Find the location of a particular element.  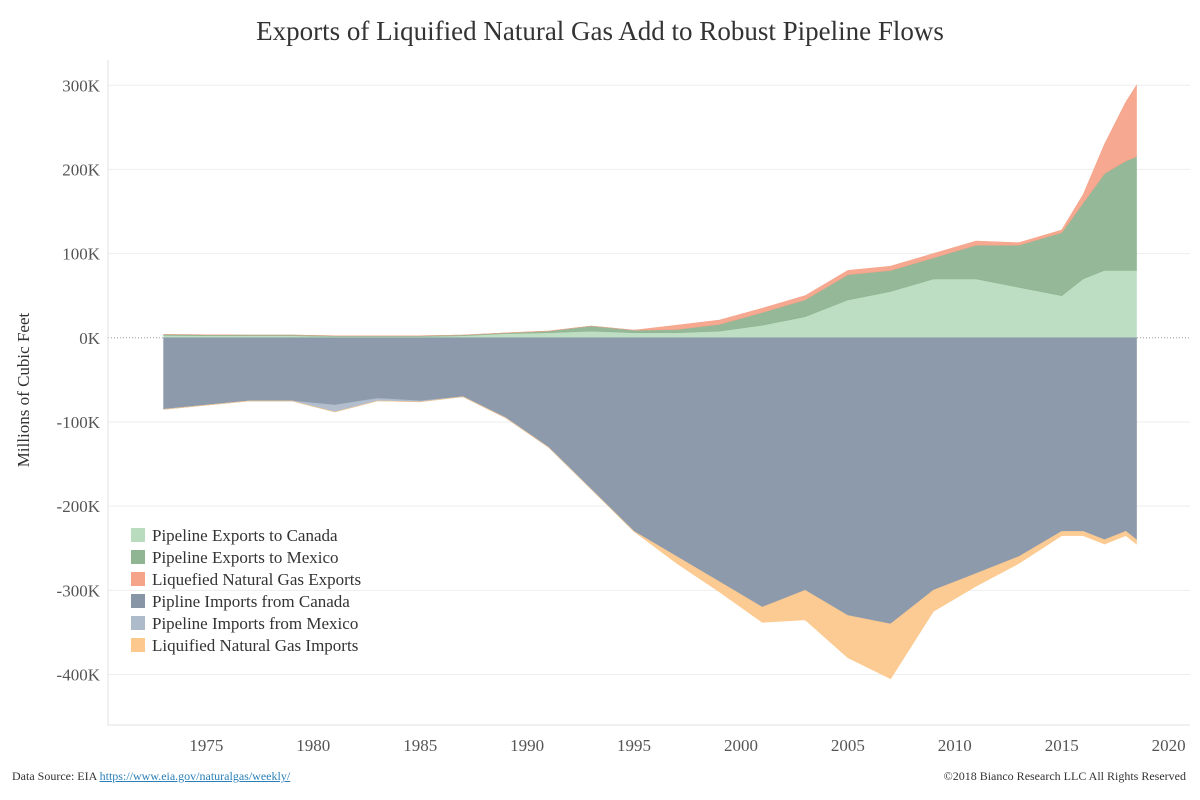

x-tick-label: 2010 is located at coordinates (955, 745).